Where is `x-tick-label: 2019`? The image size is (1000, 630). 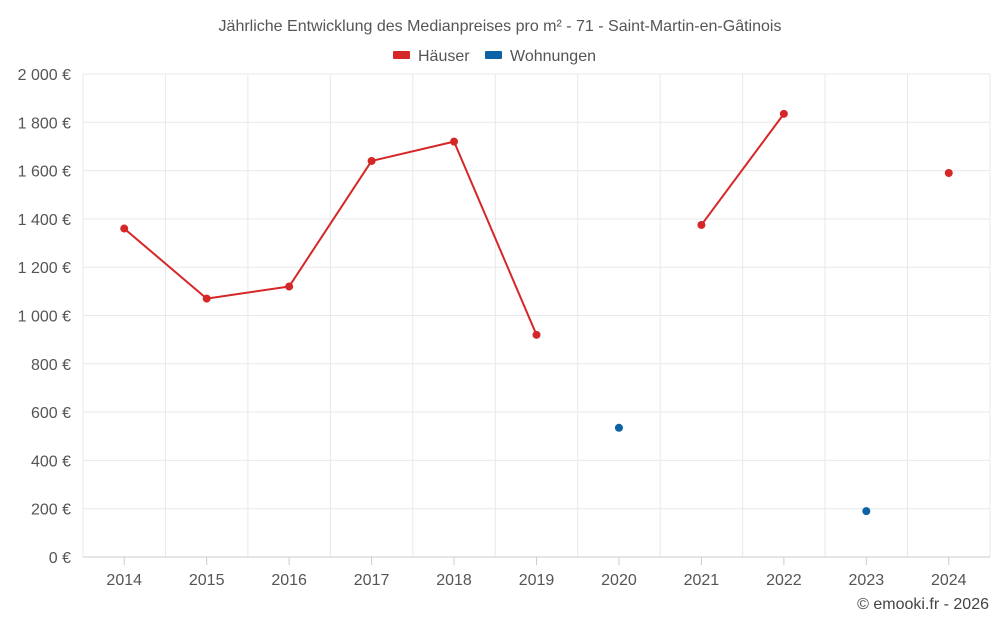
x-tick-label: 2019 is located at coordinates (537, 580).